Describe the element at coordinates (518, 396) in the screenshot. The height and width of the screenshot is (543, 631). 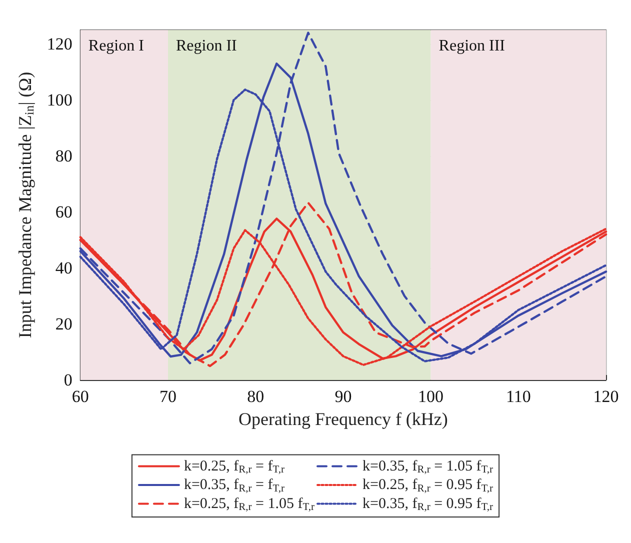
I see `x-tick-label: 110` at that location.